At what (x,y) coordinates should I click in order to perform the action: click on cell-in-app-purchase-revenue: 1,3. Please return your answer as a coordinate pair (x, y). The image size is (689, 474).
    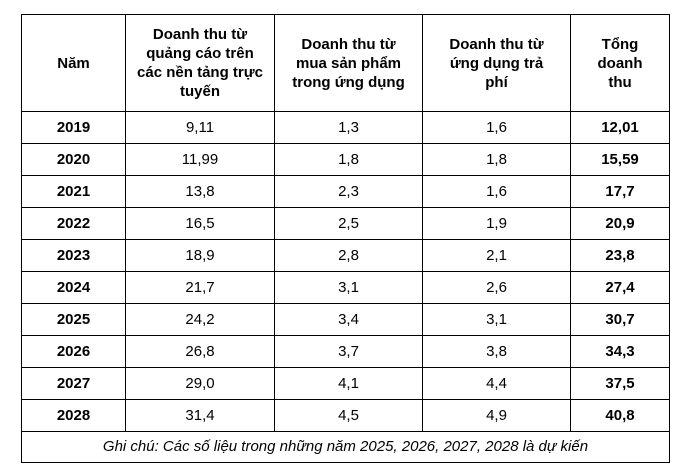
    Looking at the image, I should click on (348, 127).